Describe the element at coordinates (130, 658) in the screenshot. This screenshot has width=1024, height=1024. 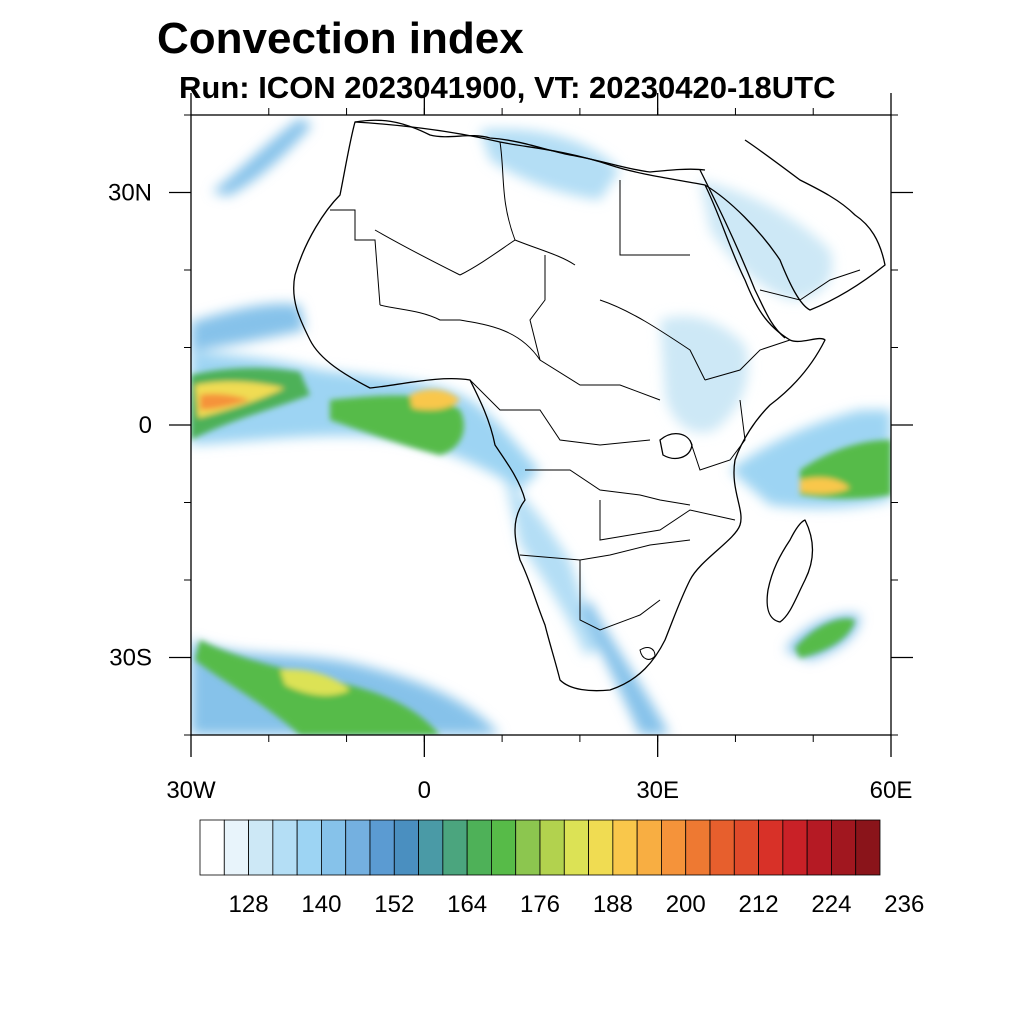
I see `y-tick-label: 30S` at that location.